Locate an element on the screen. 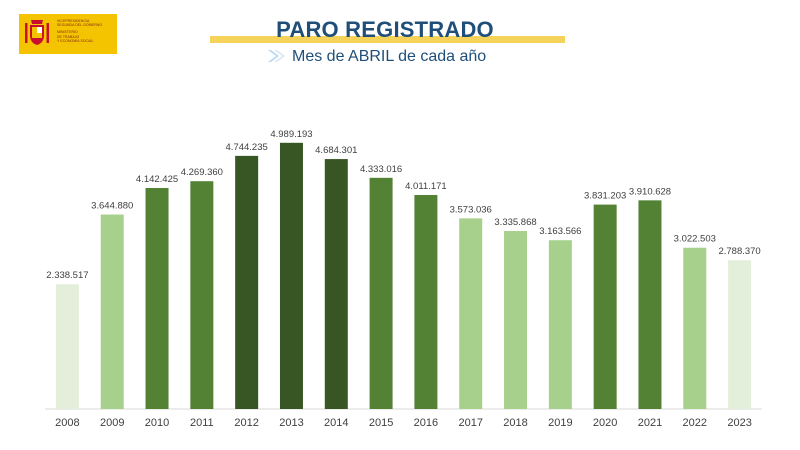  logo-line-4: DE TRABAJO is located at coordinates (68, 36).